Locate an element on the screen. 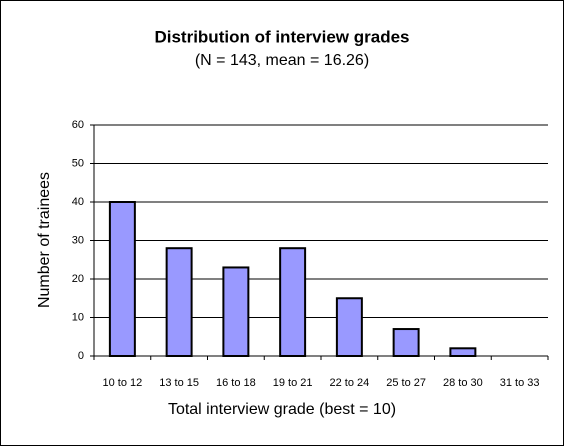 The image size is (565, 447). y-tick-label: 20 is located at coordinates (78, 279).